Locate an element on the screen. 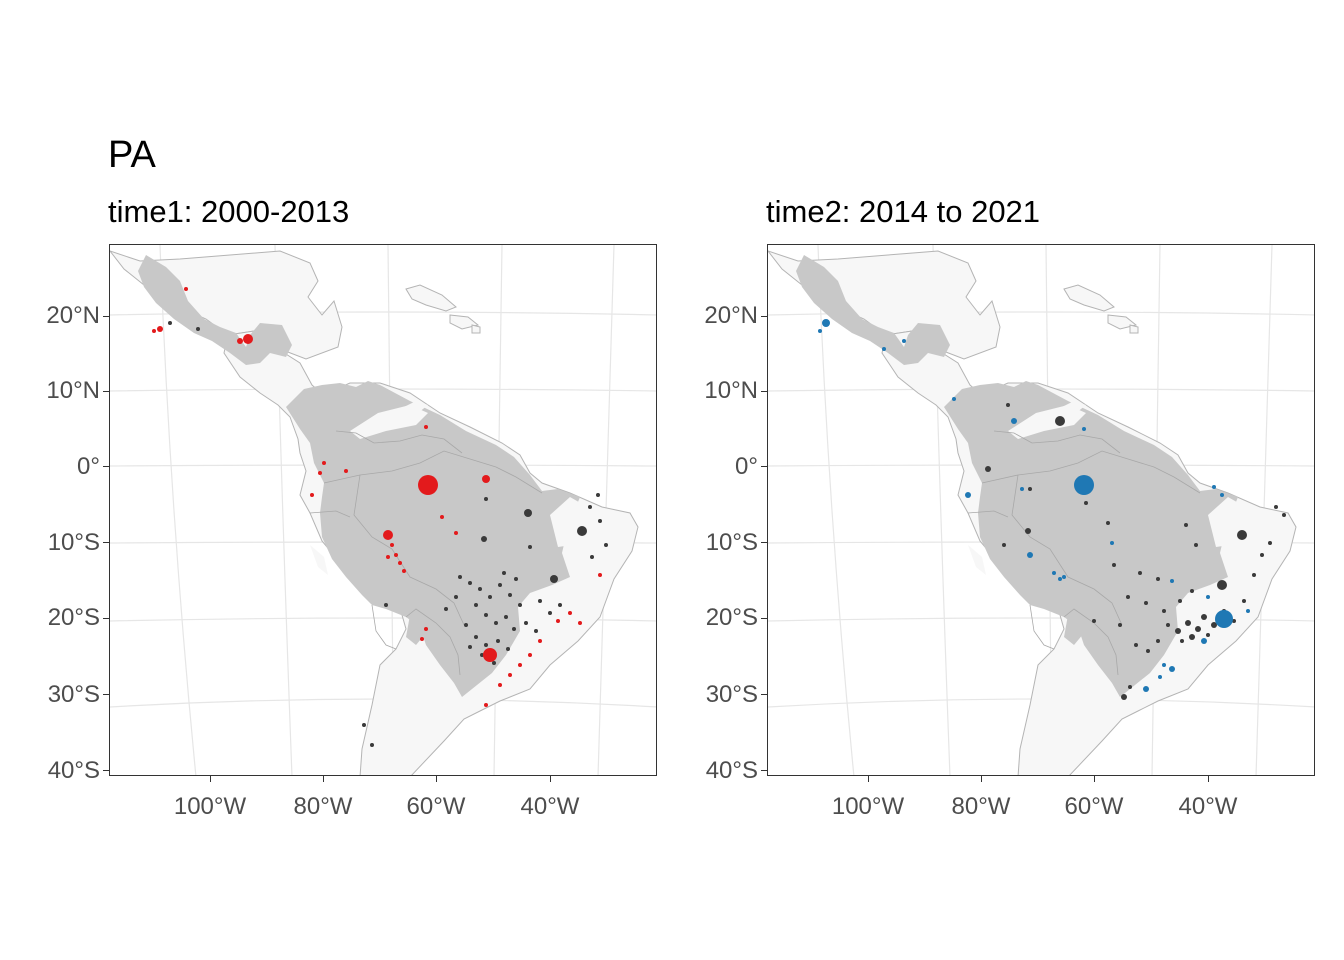 Image resolution: width=1344 pixels, height=960 pixels. panel-1-subtitle: time1: 2000-2013 is located at coordinates (229, 211).